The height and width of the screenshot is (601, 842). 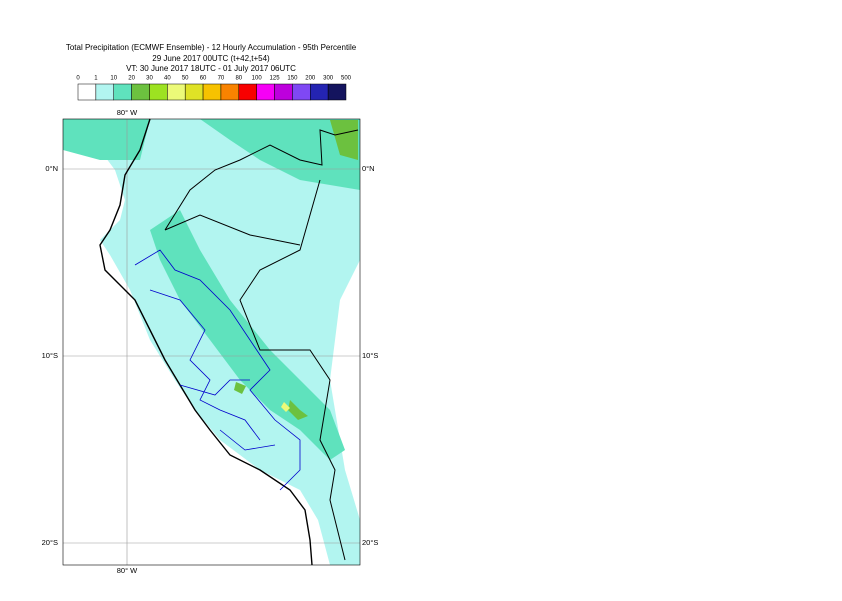 I want to click on colorbar-label: 20, so click(x=131, y=79).